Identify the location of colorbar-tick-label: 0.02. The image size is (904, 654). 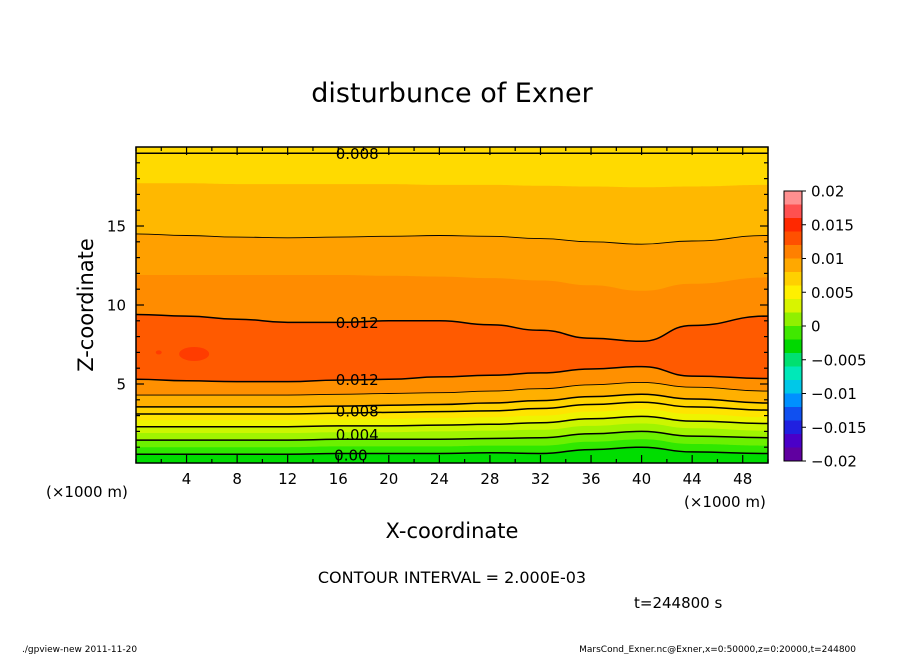
(827, 192).